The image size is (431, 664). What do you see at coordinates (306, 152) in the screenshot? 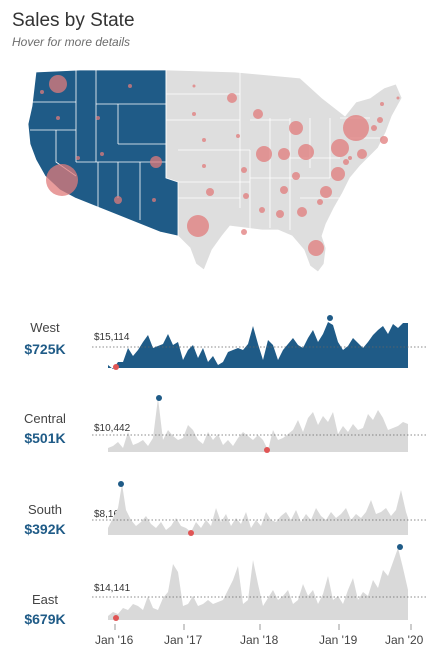
I see `bubble-ohio` at bounding box center [306, 152].